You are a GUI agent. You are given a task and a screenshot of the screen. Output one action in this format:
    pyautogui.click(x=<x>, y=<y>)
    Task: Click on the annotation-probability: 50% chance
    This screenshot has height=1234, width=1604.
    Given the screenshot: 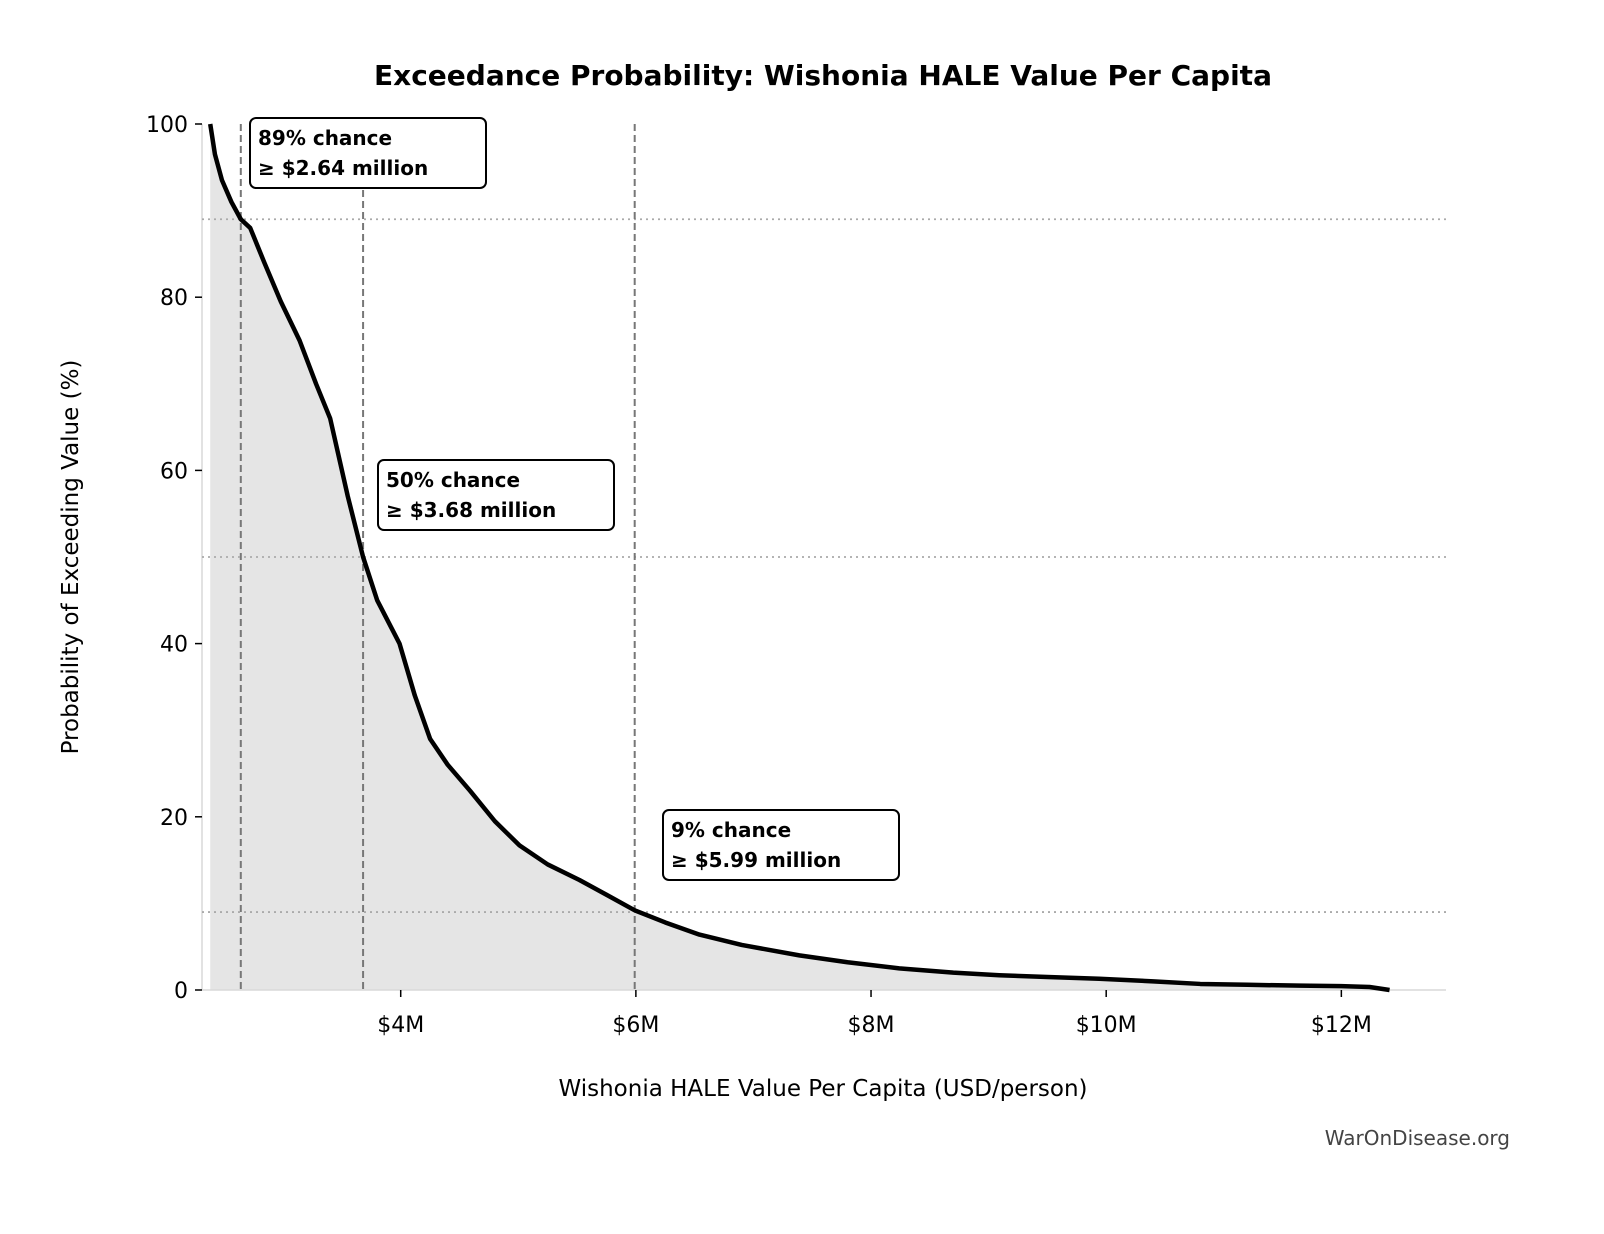 What is the action you would take?
    pyautogui.click(x=453, y=480)
    